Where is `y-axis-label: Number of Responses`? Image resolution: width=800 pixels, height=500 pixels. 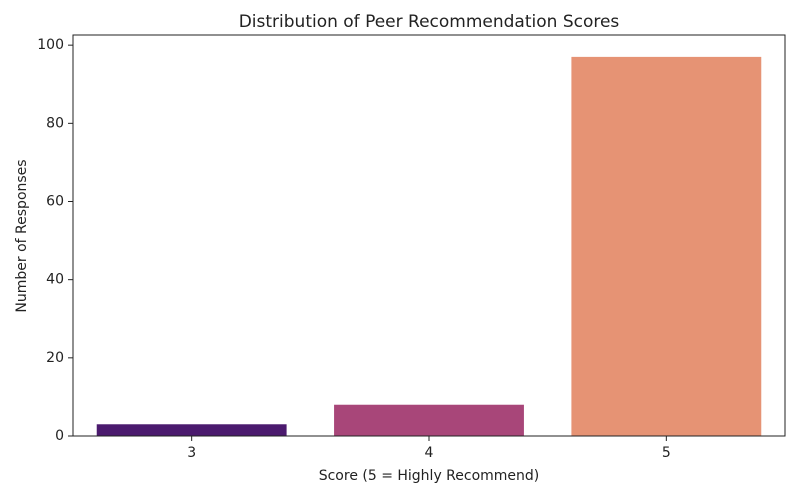
y-axis-label: Number of Responses is located at coordinates (22, 235).